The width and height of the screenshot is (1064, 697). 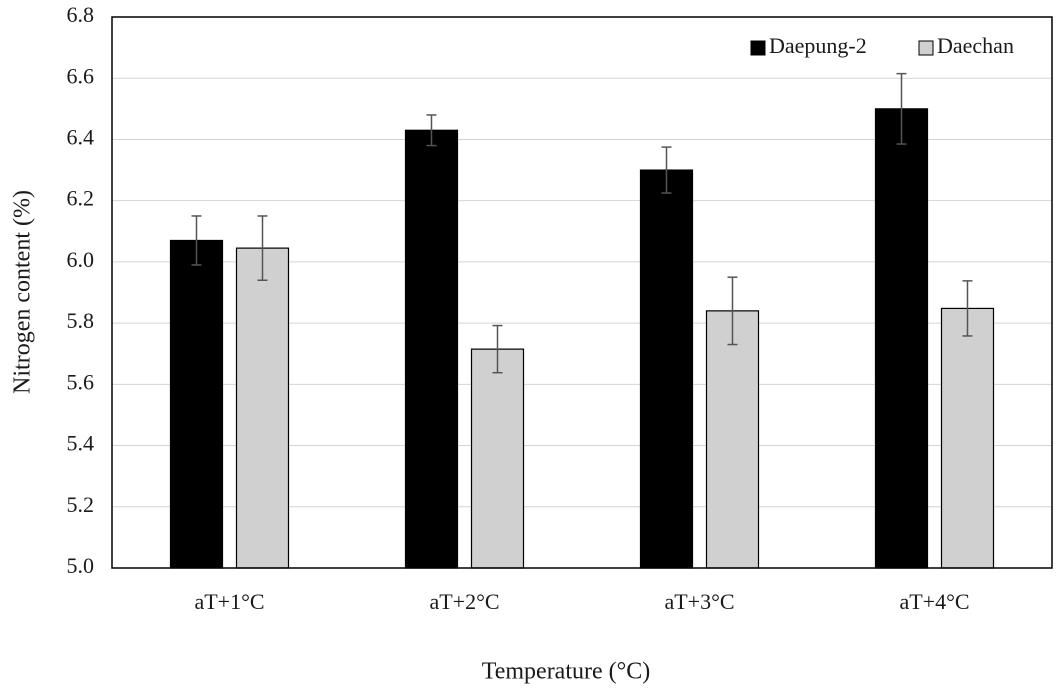 I want to click on legend-swatch-daechan, so click(x=926, y=48).